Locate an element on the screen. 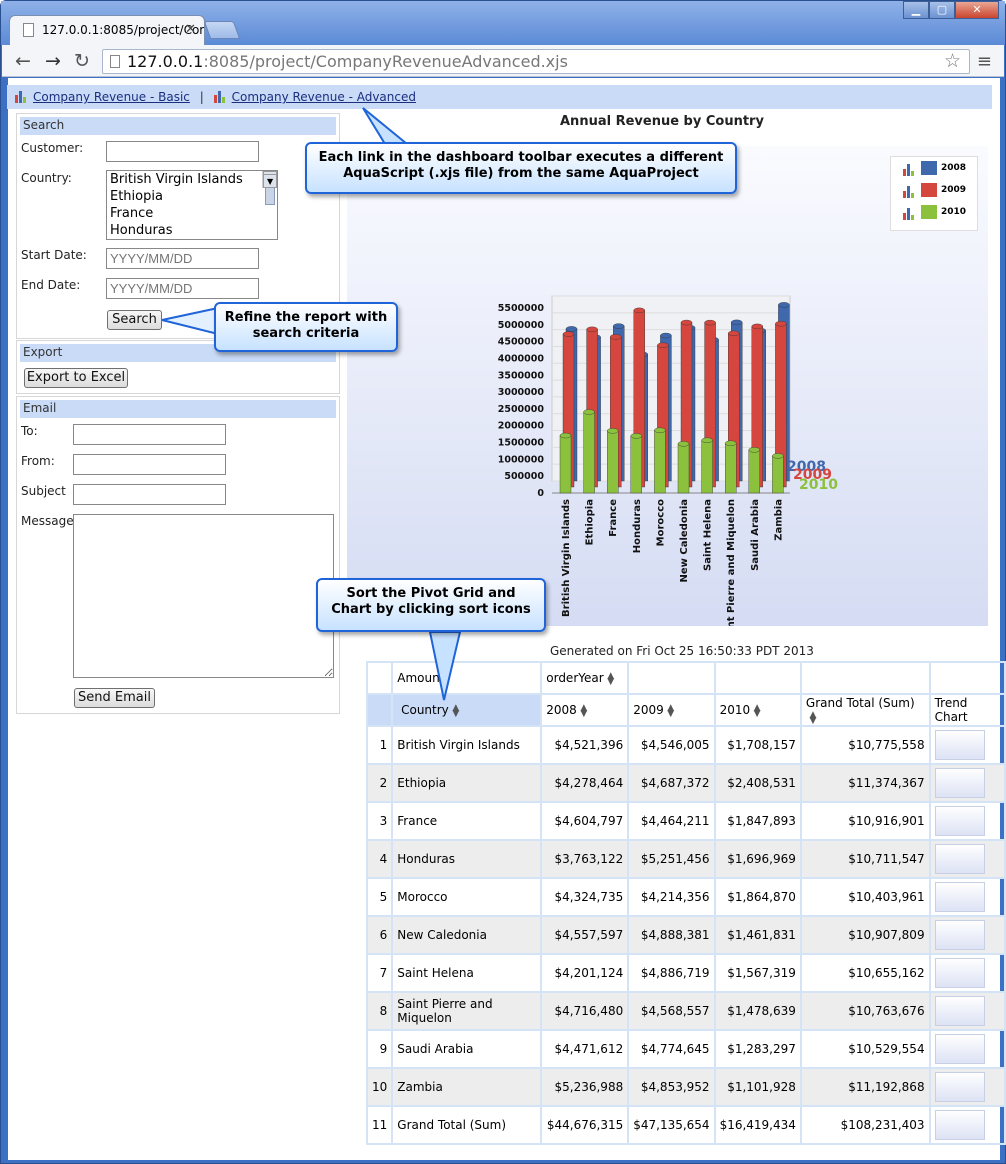  column-header-2008: 2008 ▲ ▼ is located at coordinates (585, 710).